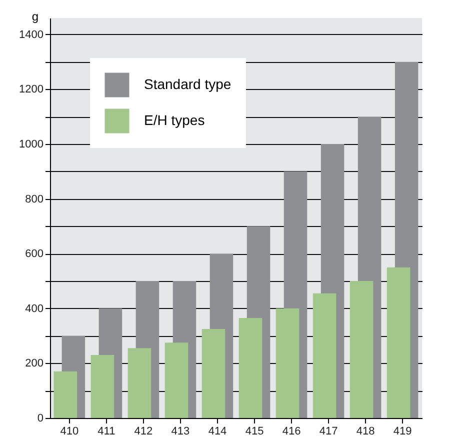 This screenshot has height=443, width=457. I want to click on y-axis-title: g, so click(35, 17).